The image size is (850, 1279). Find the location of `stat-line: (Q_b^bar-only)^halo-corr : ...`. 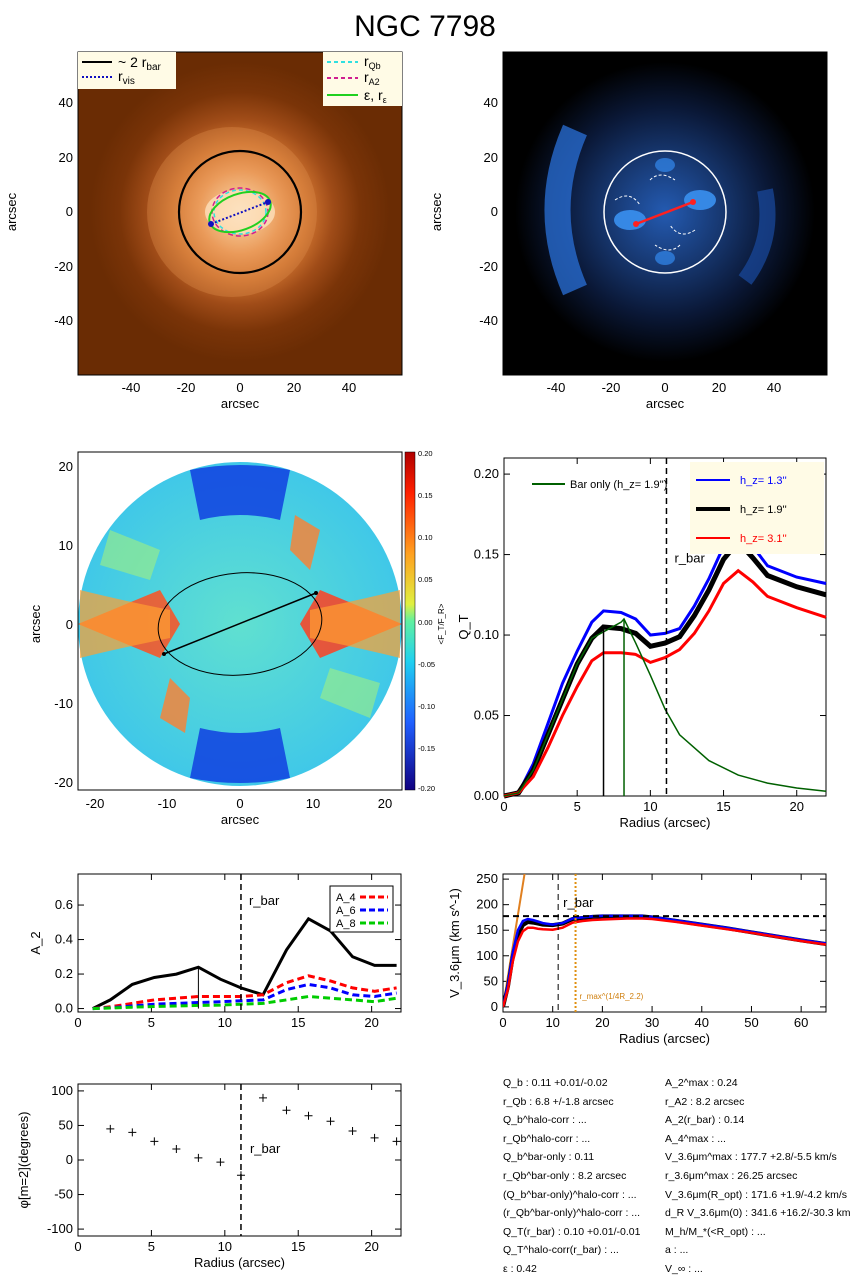

stat-line: (Q_b^bar-only)^halo-corr : ... is located at coordinates (570, 1194).